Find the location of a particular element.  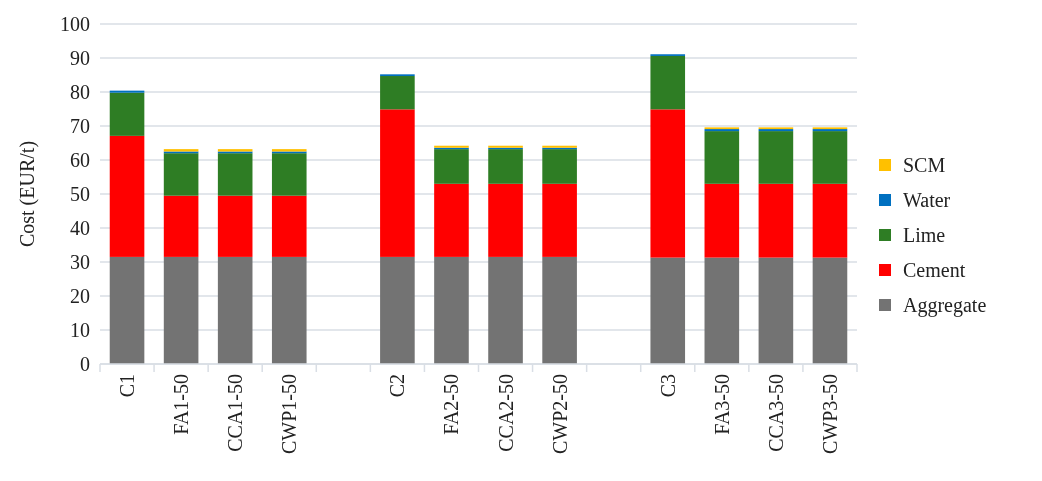

y-tick-label: 0 is located at coordinates (85, 363).